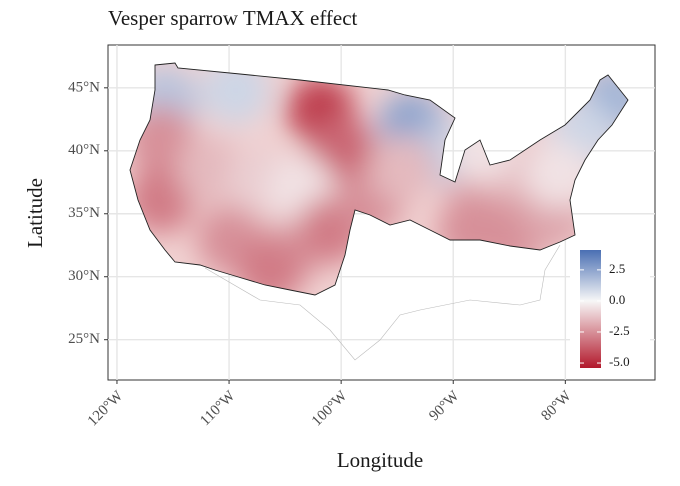  Describe the element at coordinates (35, 213) in the screenshot. I see `y-axis-label: Latitude` at that location.